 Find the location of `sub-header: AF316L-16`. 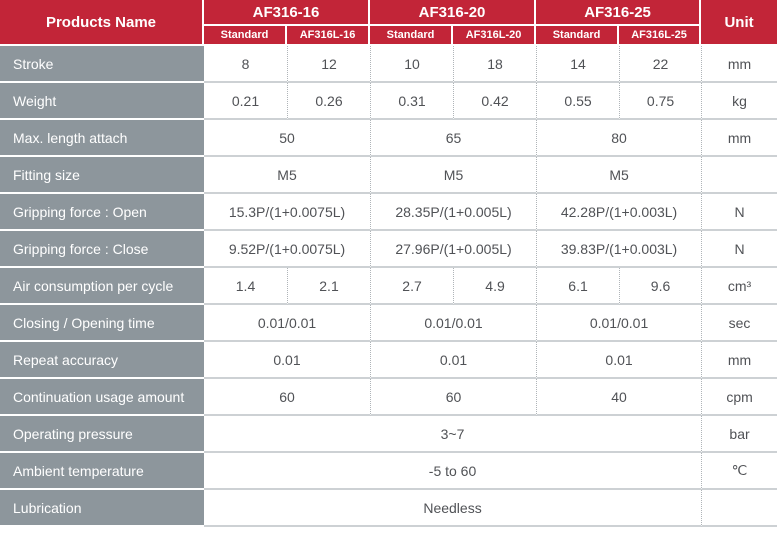

sub-header: AF316L-16 is located at coordinates (329, 36).